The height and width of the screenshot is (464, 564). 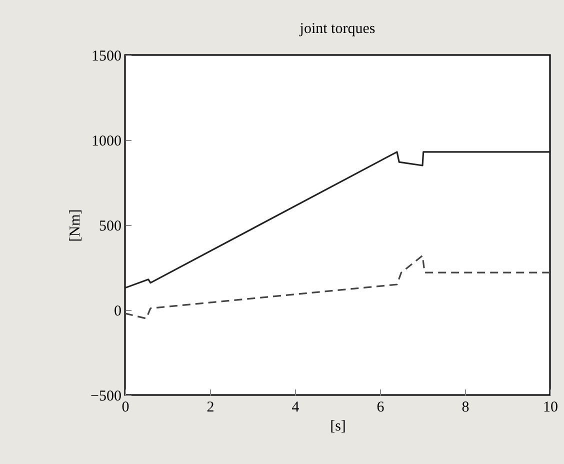 I want to click on x-tick-label: 6, so click(x=380, y=408).